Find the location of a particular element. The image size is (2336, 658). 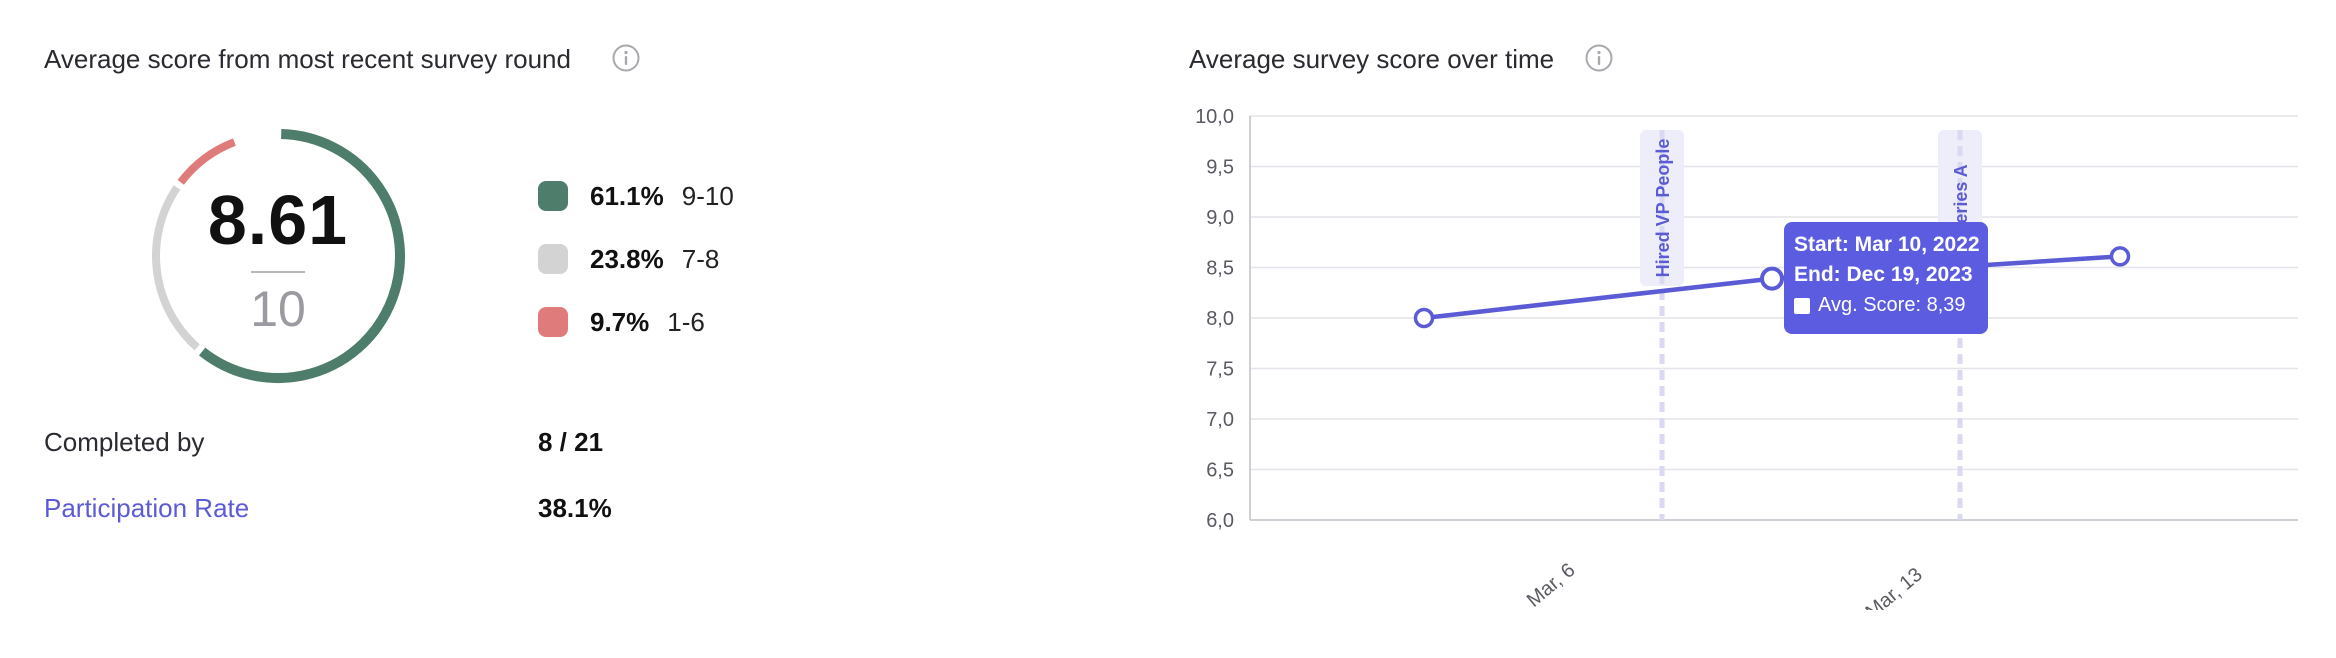

annotation-label: Hired VP People is located at coordinates (1663, 208).